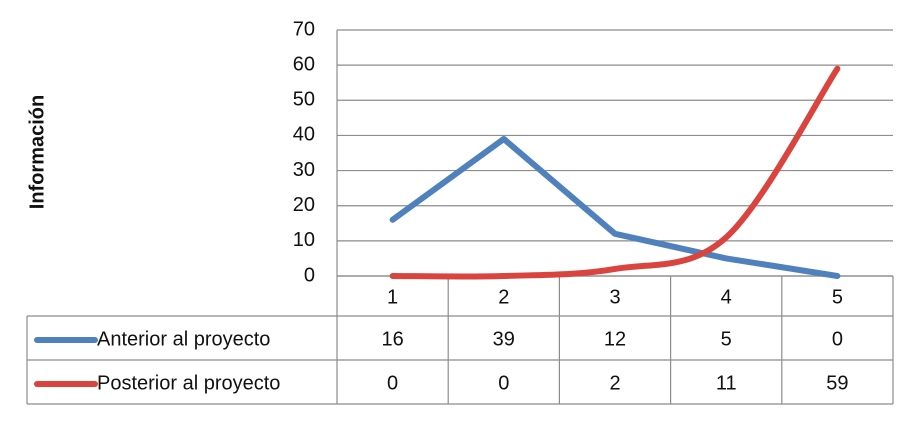  I want to click on y-tick-label: 30, so click(304, 170).